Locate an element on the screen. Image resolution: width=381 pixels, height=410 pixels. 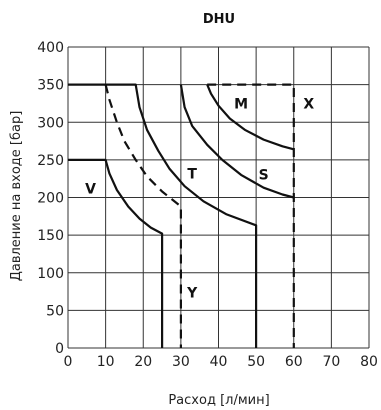
y-axis-label: Давление на входе [бар] is located at coordinates (16, 196).